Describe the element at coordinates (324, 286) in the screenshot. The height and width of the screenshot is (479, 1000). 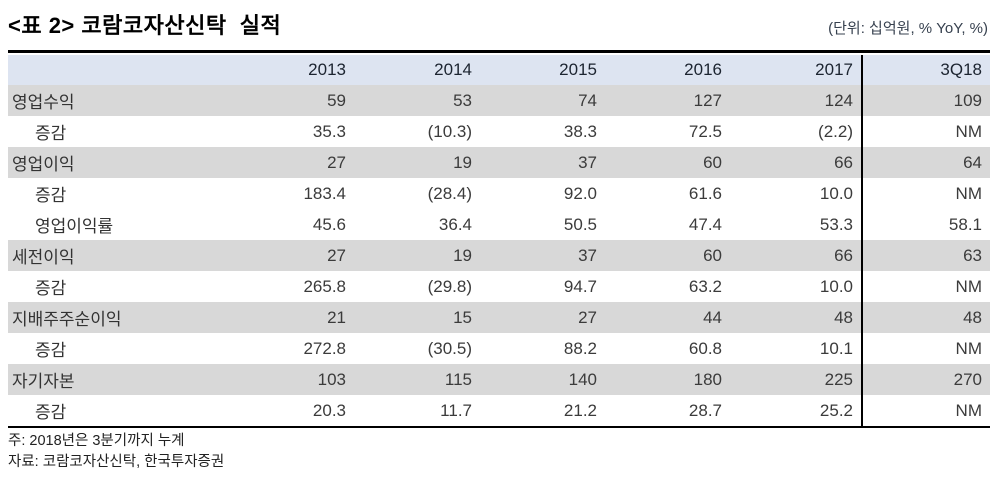
I see `cell-value: 265.8` at that location.